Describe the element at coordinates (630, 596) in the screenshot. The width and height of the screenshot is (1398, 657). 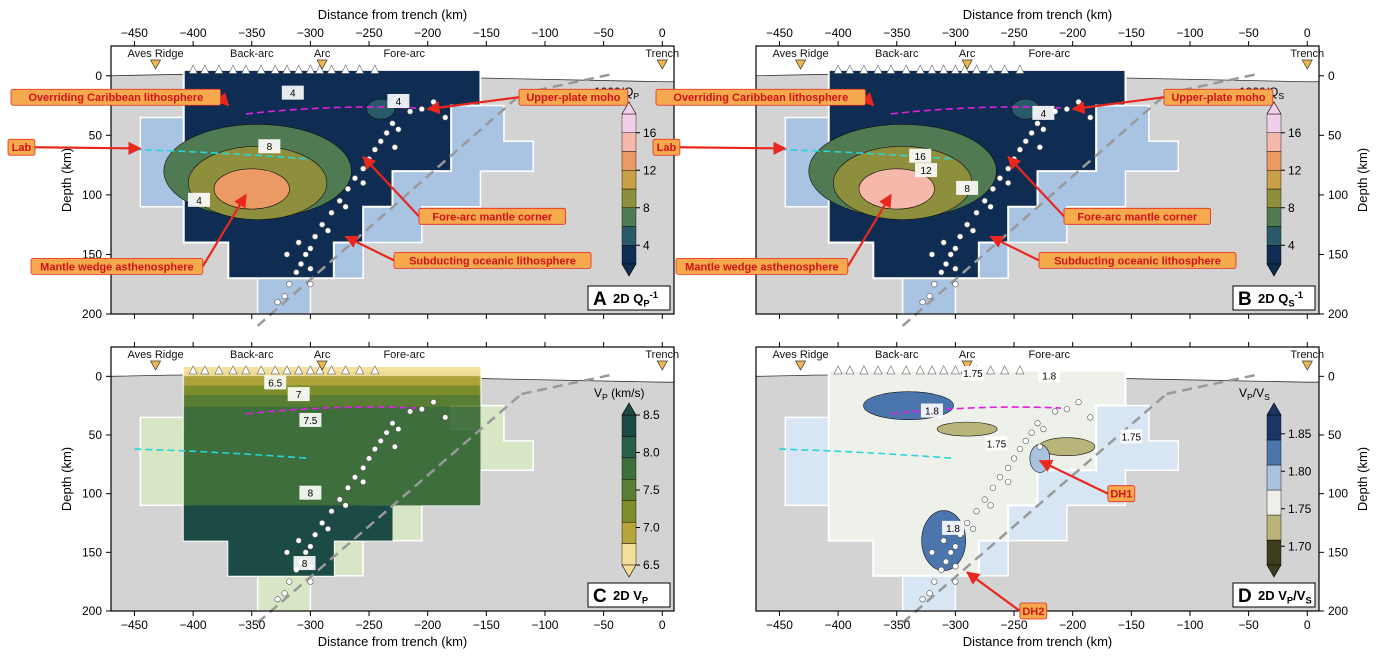
I see `panel-title: 2D VP` at that location.